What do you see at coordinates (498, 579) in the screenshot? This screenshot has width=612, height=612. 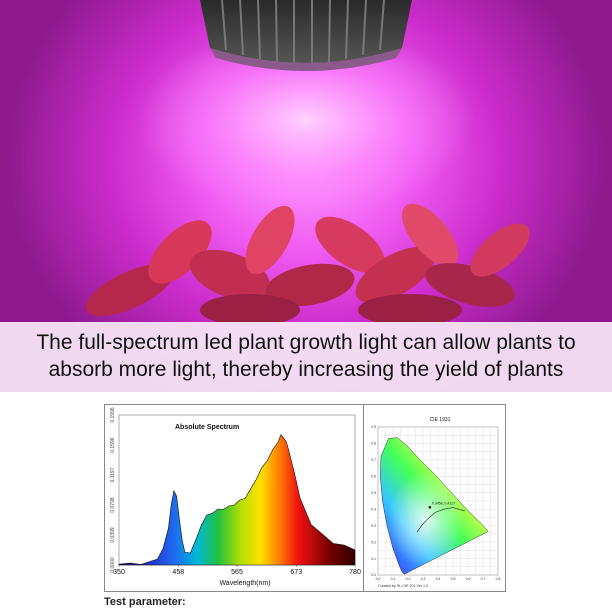 I see `cie-x-tick-label: 0.8` at bounding box center [498, 579].